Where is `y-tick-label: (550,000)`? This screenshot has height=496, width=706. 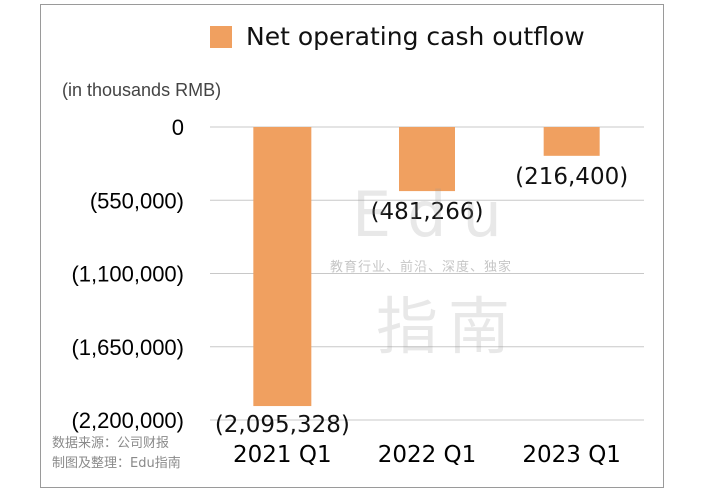 y-tick-label: (550,000) is located at coordinates (137, 200).